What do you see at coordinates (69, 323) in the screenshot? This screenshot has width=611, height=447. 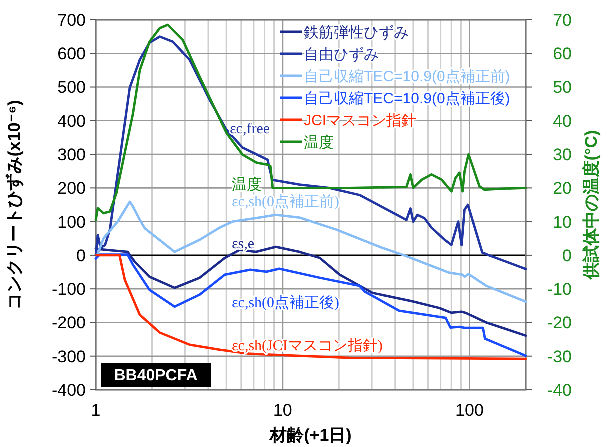 I see `y-tick-label: -200` at bounding box center [69, 323].